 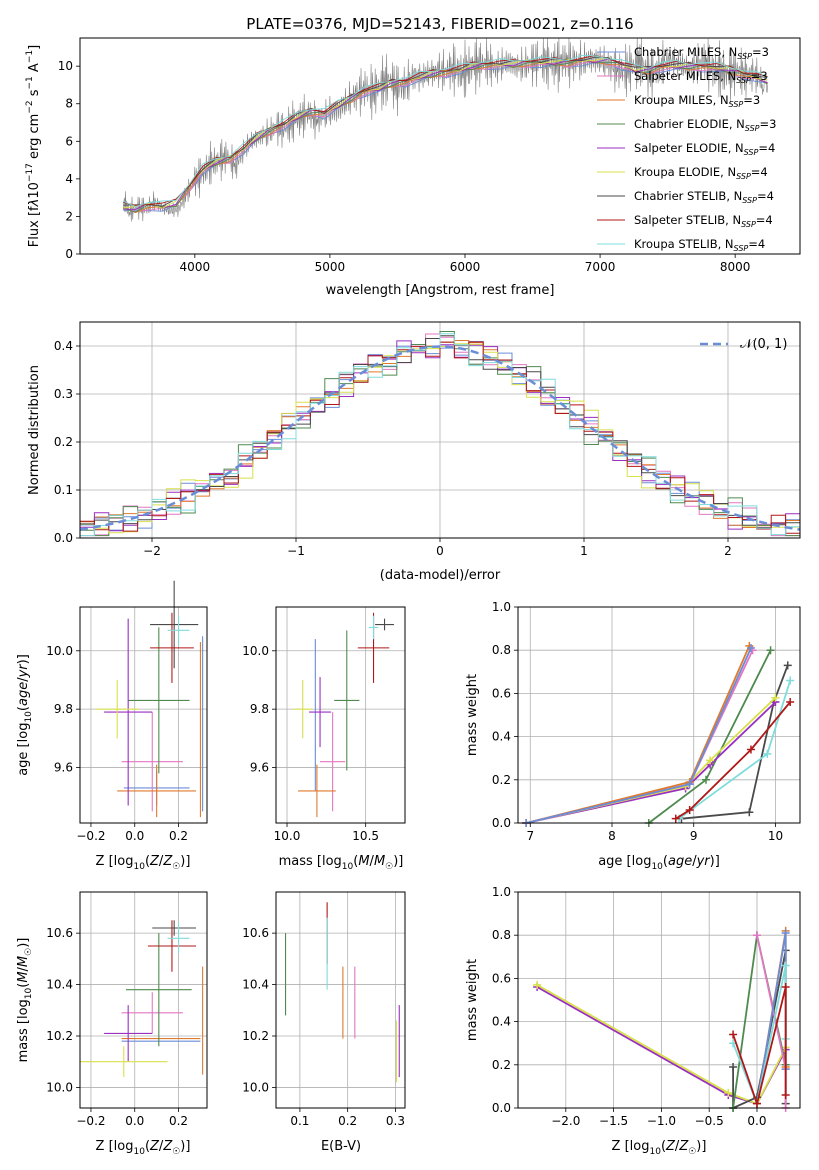 What do you see at coordinates (63, 490) in the screenshot?
I see `y-tick-label: 0.1` at bounding box center [63, 490].